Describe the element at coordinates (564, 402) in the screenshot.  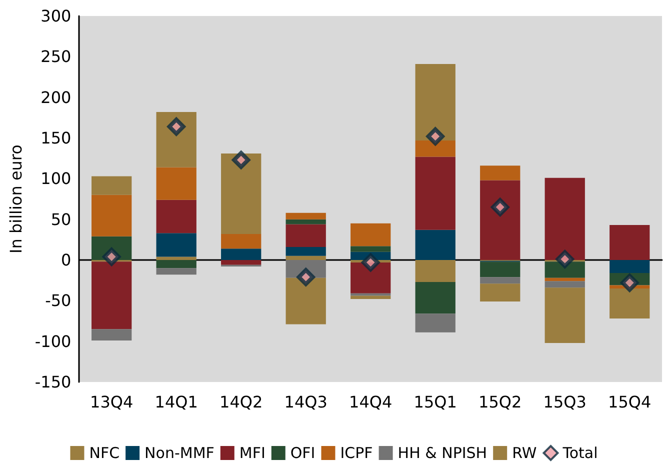
I see `x-tick-label: 15Q3` at that location.